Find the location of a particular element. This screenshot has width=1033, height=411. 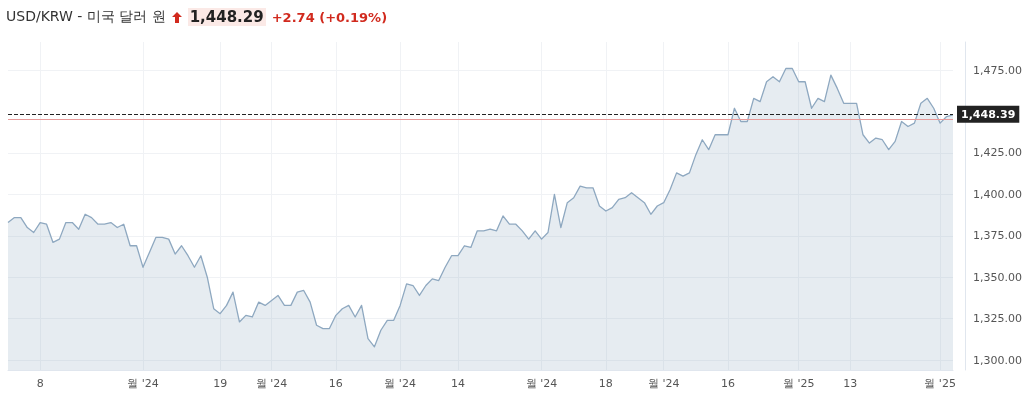

x-tick-label: 14 is located at coordinates (458, 383).